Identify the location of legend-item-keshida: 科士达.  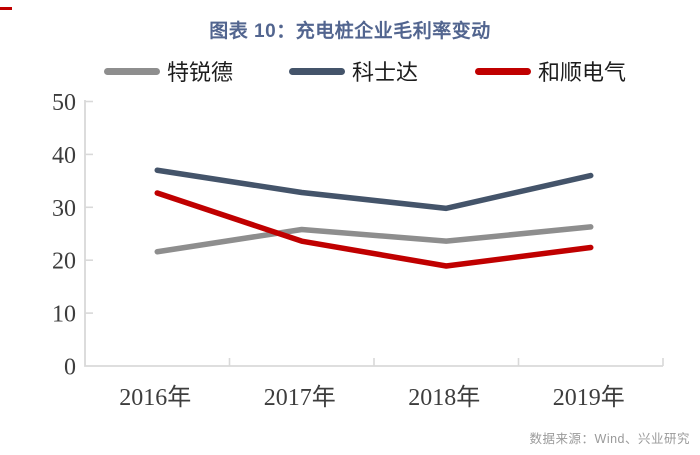
(353, 71).